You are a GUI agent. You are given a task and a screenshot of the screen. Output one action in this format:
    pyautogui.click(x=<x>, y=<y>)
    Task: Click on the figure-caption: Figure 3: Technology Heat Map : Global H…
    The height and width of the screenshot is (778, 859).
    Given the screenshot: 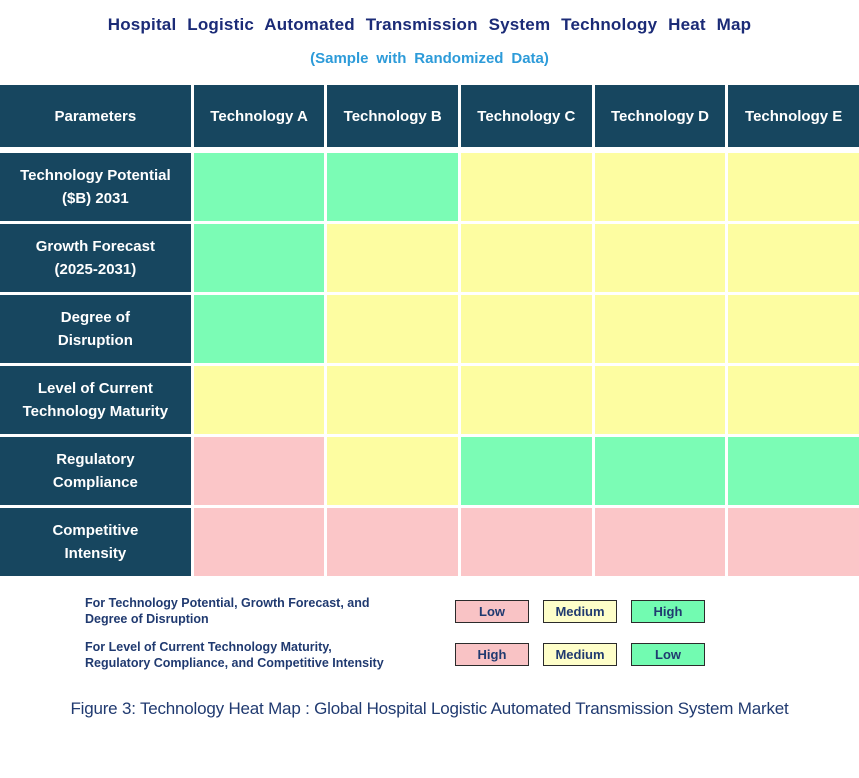 What is the action you would take?
    pyautogui.click(x=429, y=708)
    